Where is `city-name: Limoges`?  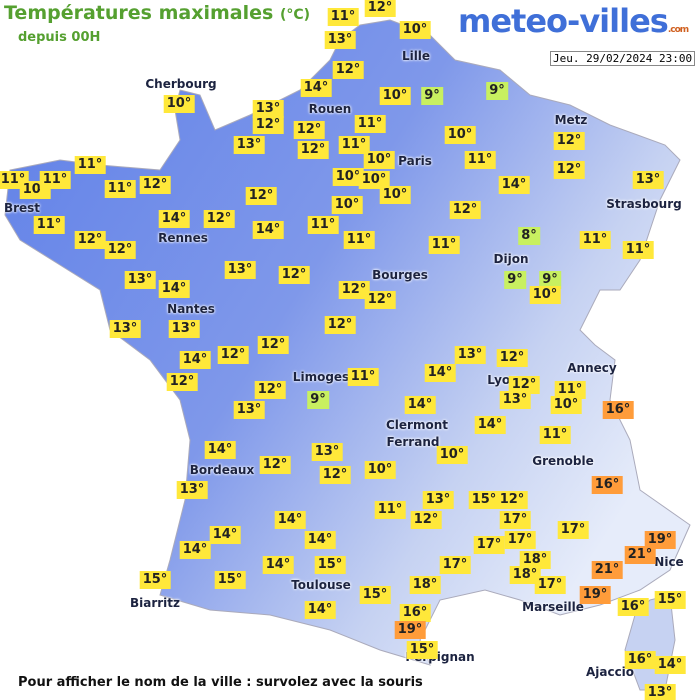 city-name: Limoges is located at coordinates (321, 377).